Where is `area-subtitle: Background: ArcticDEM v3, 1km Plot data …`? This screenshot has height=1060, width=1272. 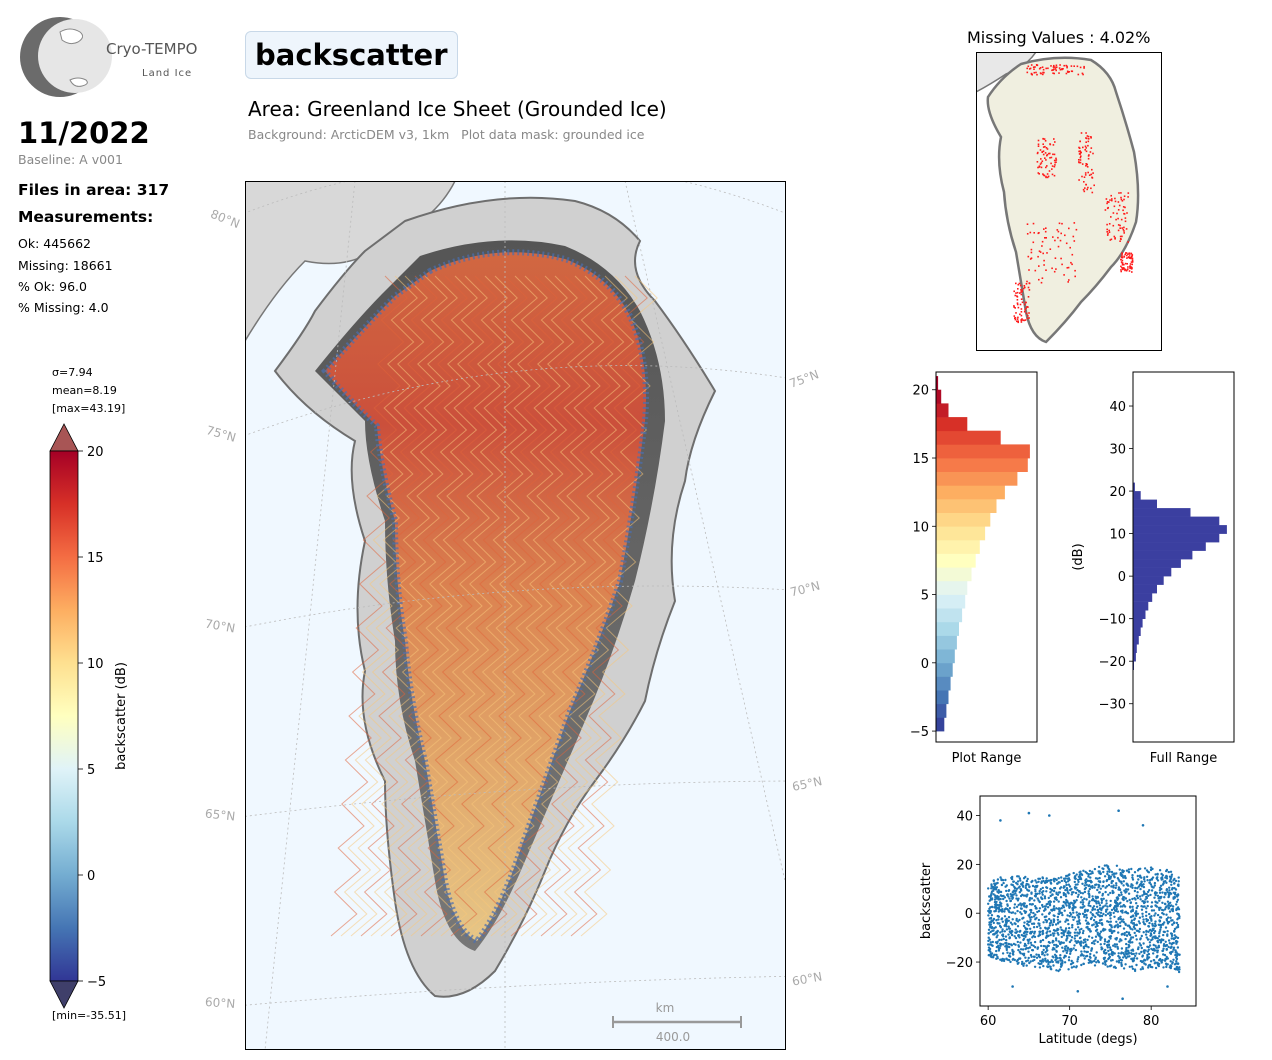 area-subtitle: Background: ArcticDEM v3, 1km Plot data … is located at coordinates (446, 134).